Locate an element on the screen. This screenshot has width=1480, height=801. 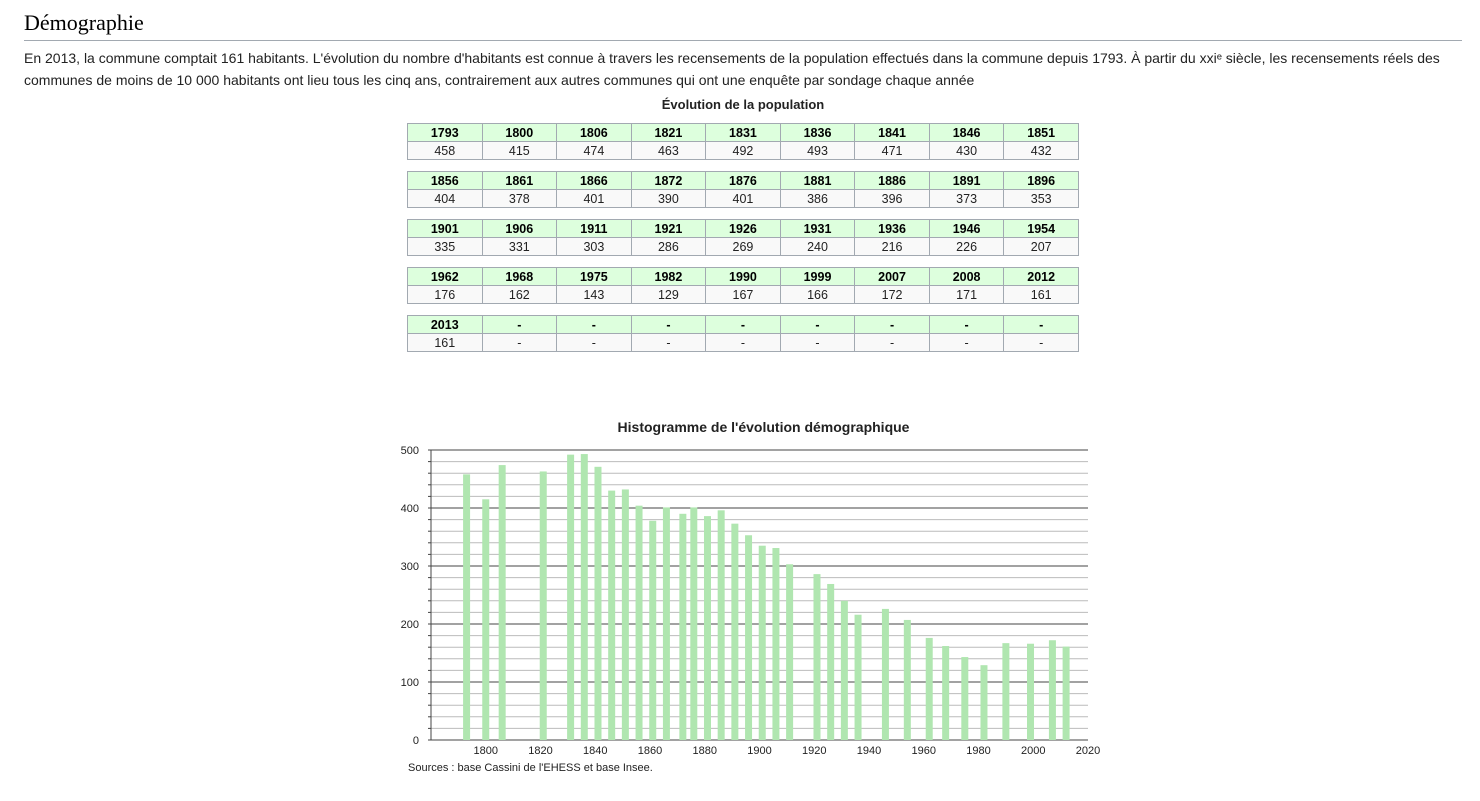
year-cell: 1962 is located at coordinates (445, 276).